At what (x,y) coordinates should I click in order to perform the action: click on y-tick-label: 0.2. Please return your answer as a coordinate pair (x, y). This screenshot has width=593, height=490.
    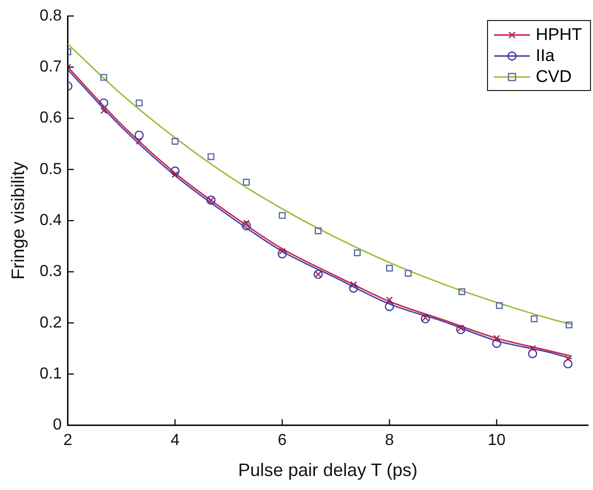
    Looking at the image, I should click on (51, 323).